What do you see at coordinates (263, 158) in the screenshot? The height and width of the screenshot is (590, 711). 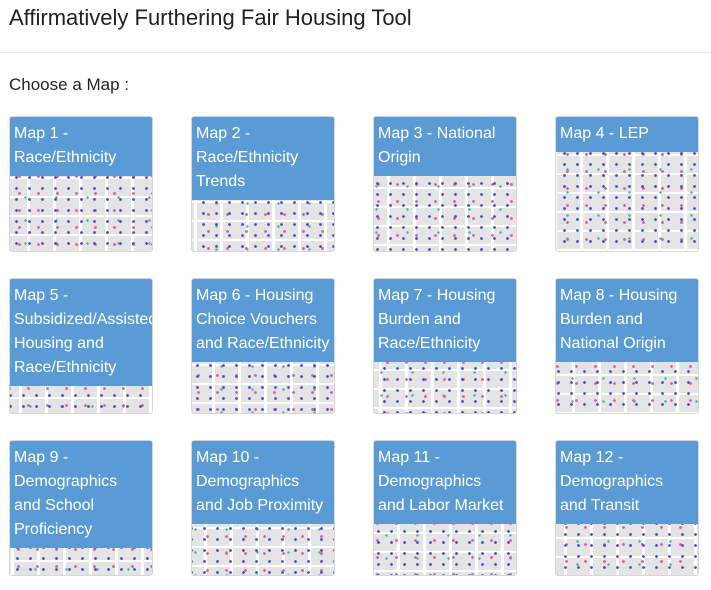 I see `map-label: Map 2 - Race/Ethnicity Trends` at bounding box center [263, 158].